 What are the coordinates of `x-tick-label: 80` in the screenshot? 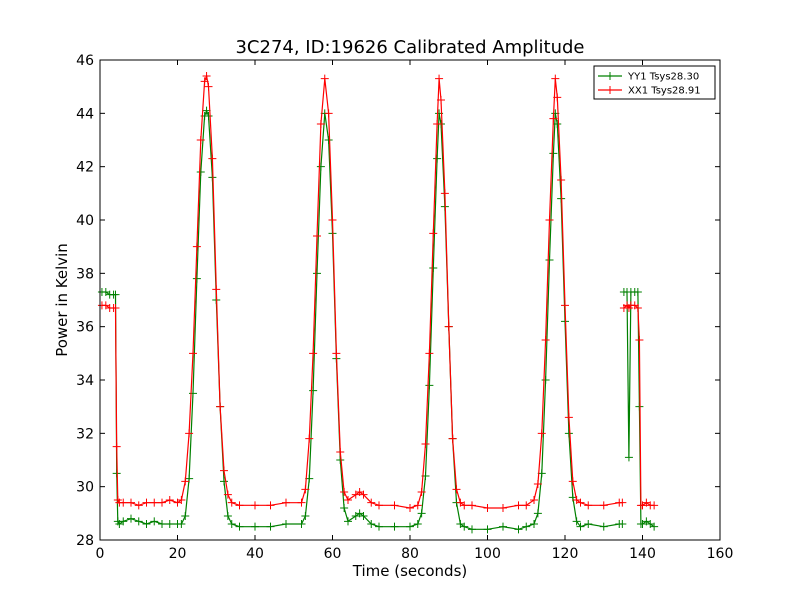 It's located at (410, 554).